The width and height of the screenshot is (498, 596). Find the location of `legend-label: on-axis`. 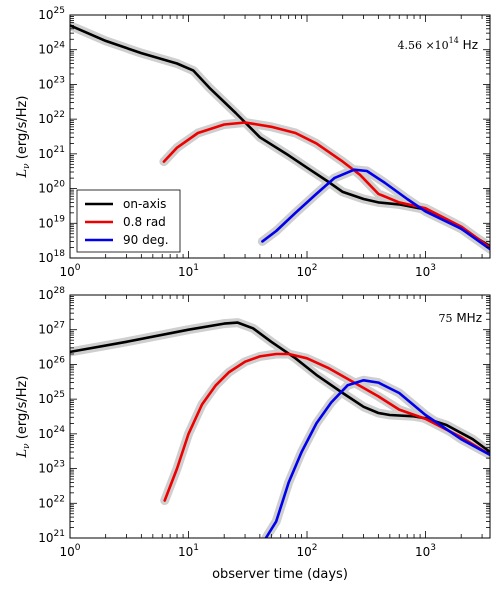

legend-label: on-axis is located at coordinates (144, 204).